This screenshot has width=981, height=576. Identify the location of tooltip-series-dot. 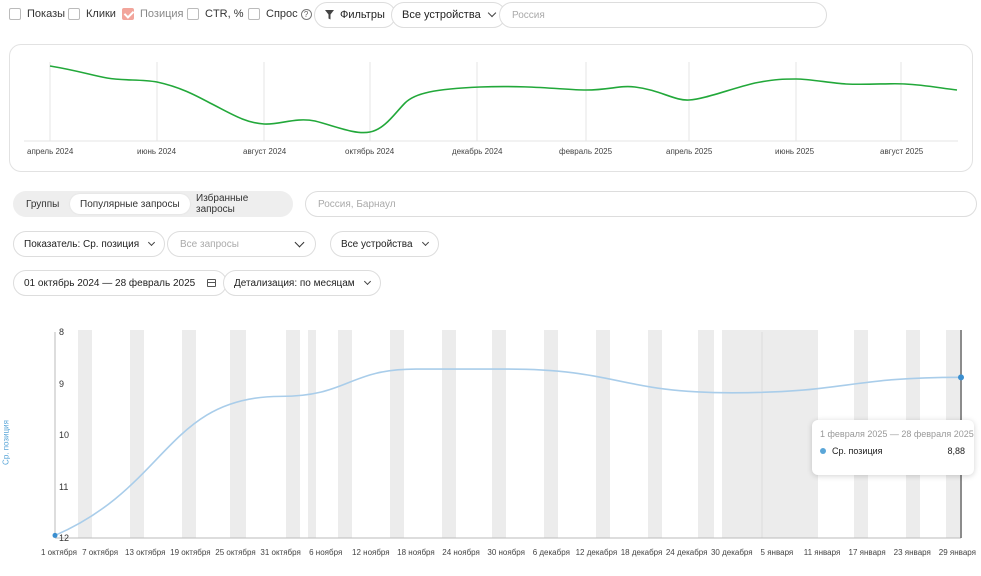
(823, 451).